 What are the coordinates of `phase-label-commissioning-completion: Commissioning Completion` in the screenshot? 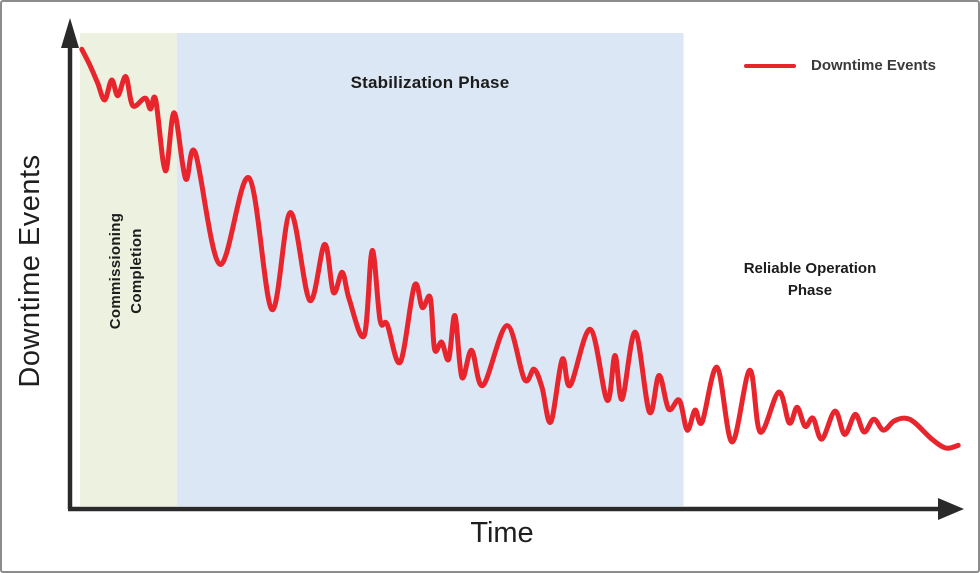 It's located at (126, 271).